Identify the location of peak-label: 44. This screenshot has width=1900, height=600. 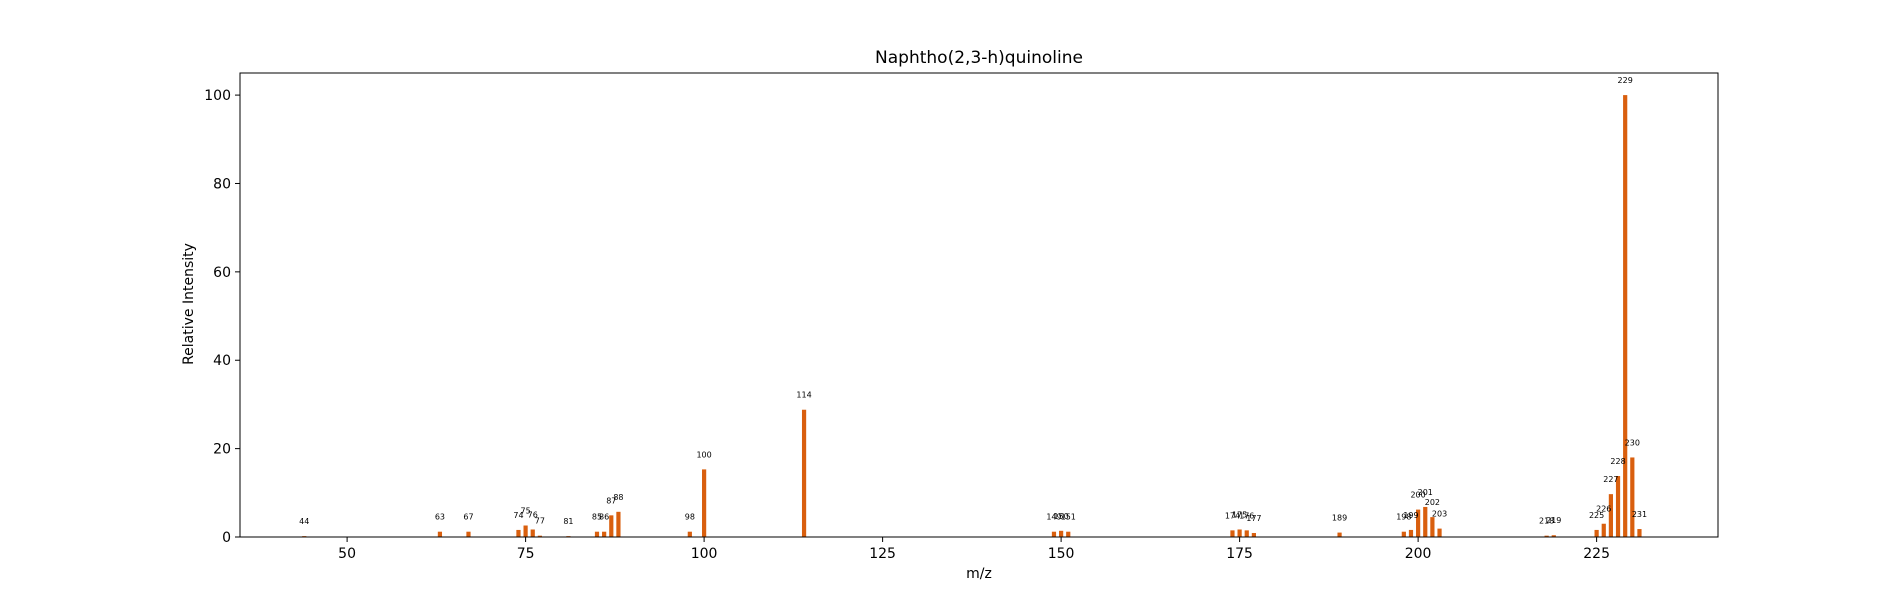
(304, 521).